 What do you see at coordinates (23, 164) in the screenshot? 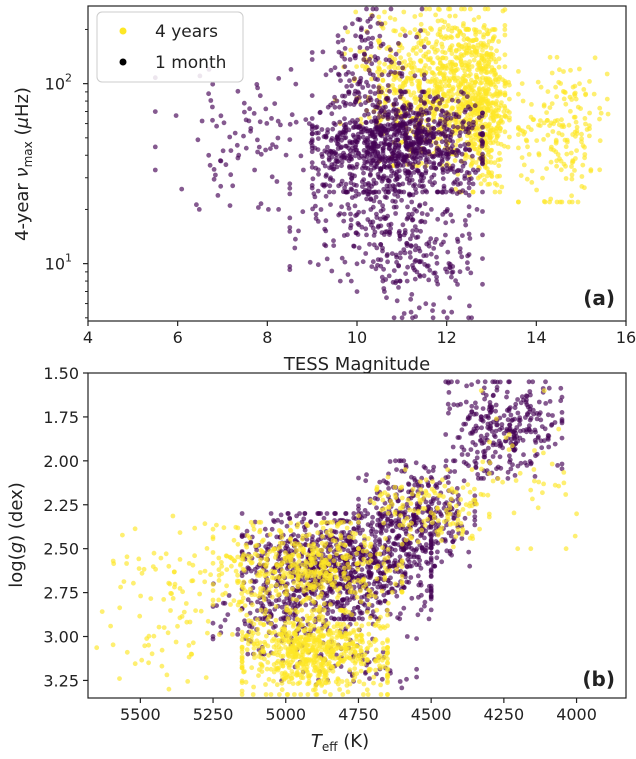
I see `panel-a-y-axis-label: 4-year νmax (μHz)` at bounding box center [23, 164].